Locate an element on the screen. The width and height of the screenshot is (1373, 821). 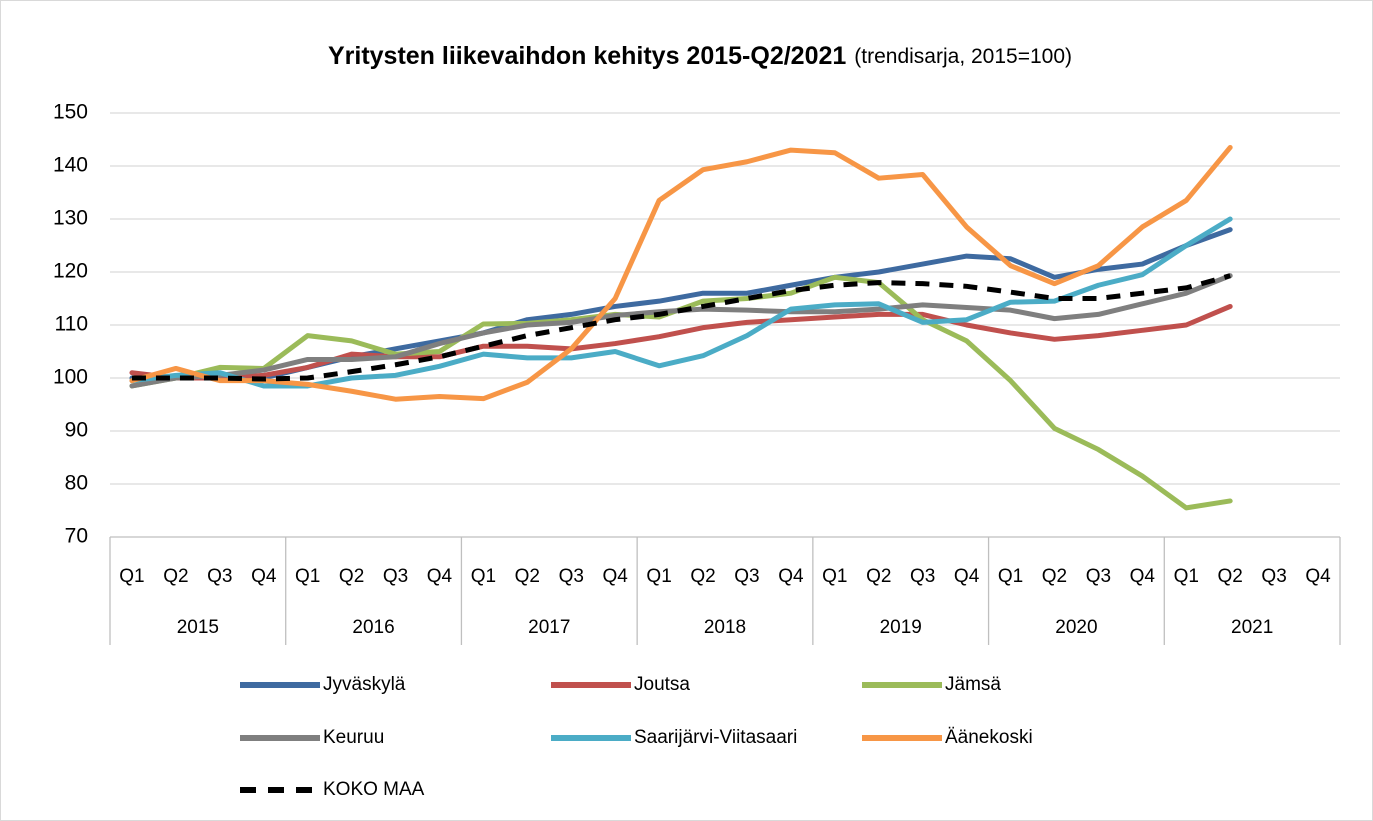
y-tick-label: 110 is located at coordinates (71, 324).